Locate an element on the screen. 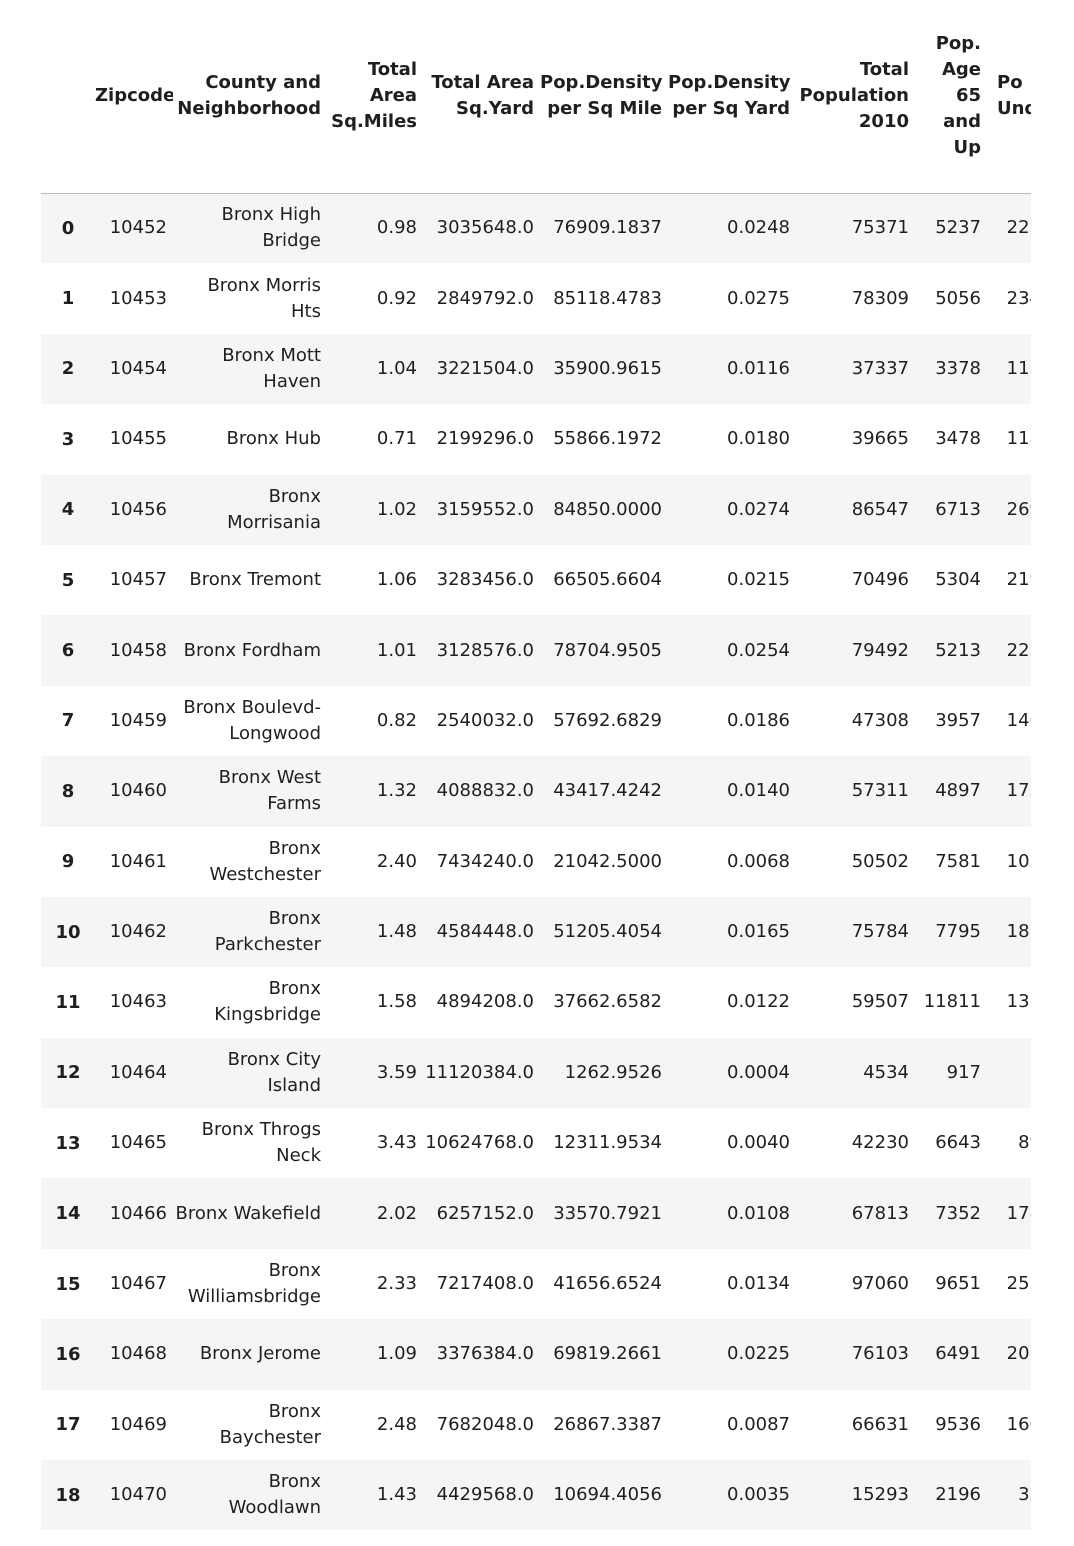  density-sq-yard-cell: 0.0040 is located at coordinates (758, 1143).